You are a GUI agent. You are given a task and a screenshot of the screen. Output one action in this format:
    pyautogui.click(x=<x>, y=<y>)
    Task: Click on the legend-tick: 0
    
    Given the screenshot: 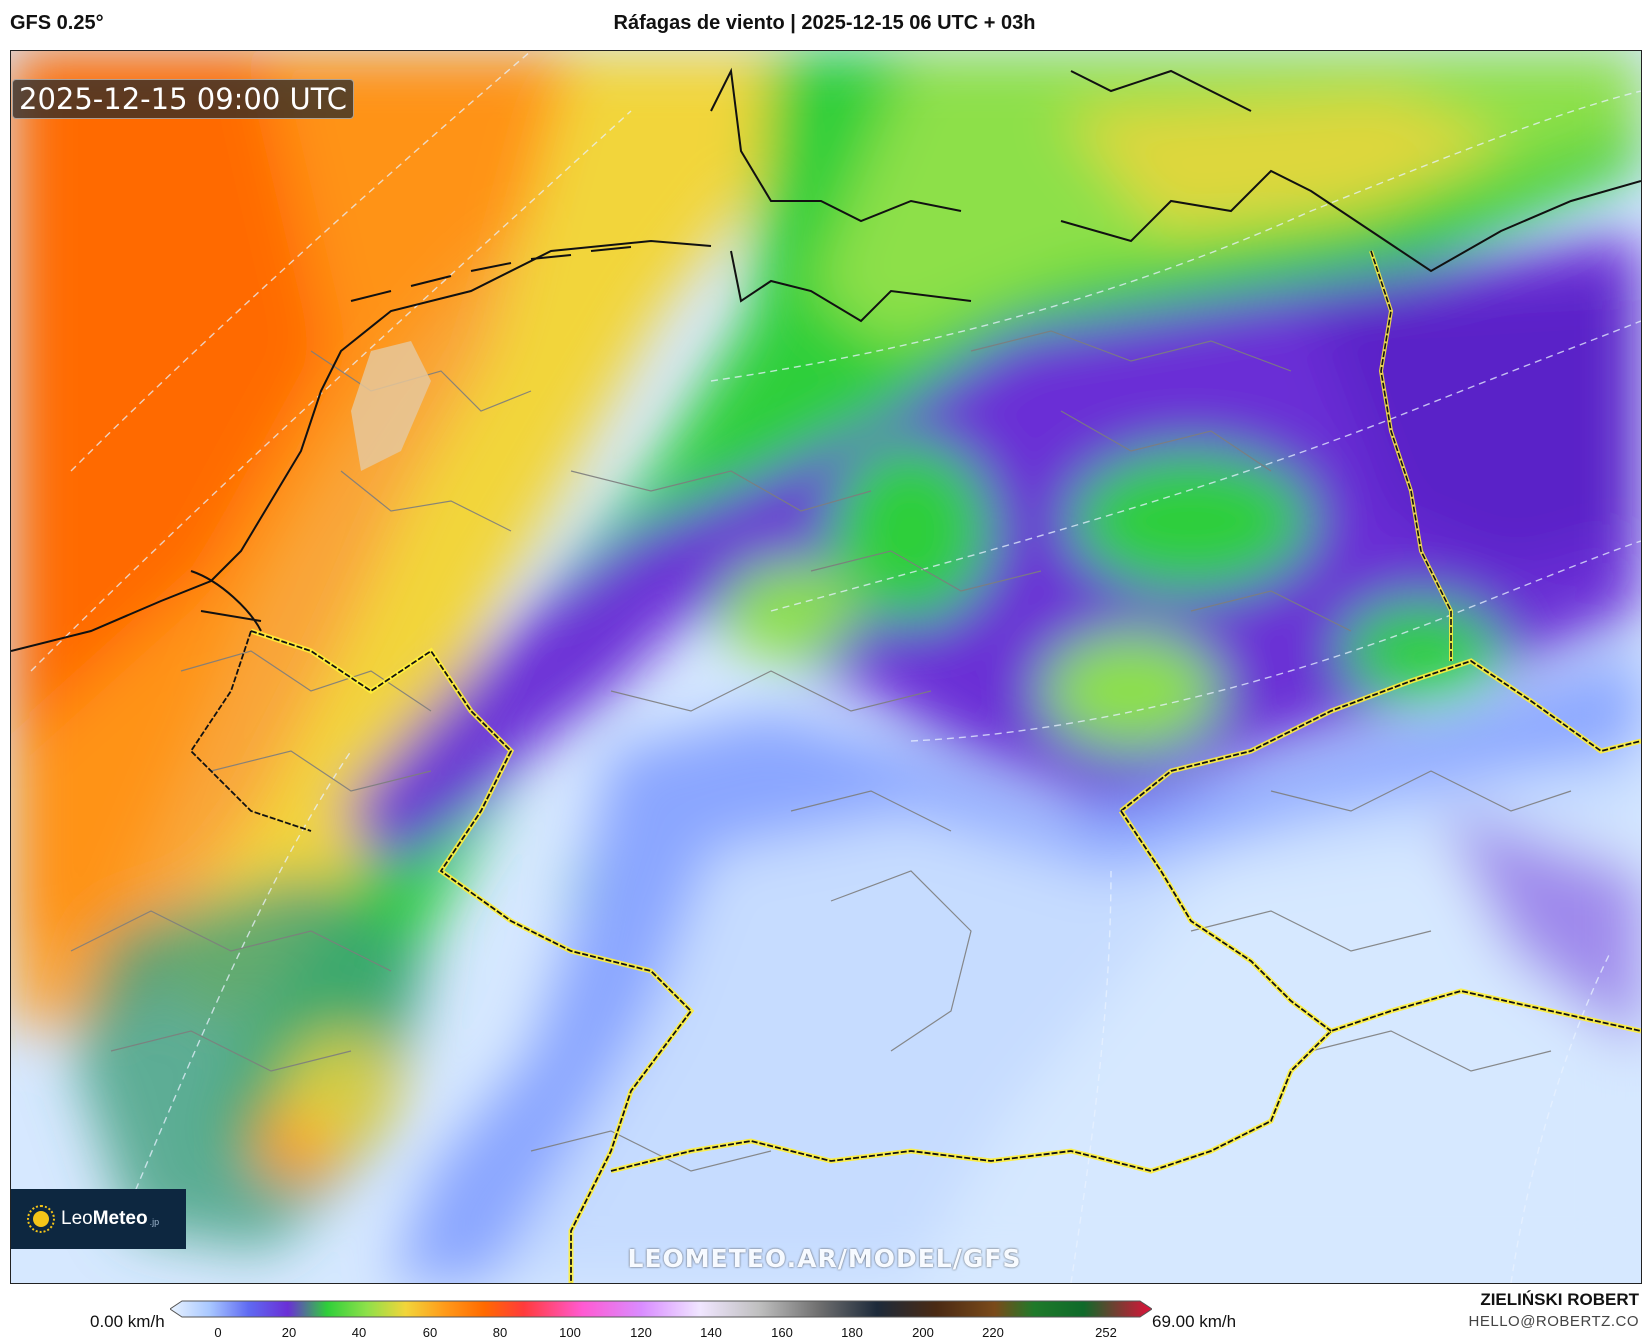 What is the action you would take?
    pyautogui.click(x=218, y=1332)
    